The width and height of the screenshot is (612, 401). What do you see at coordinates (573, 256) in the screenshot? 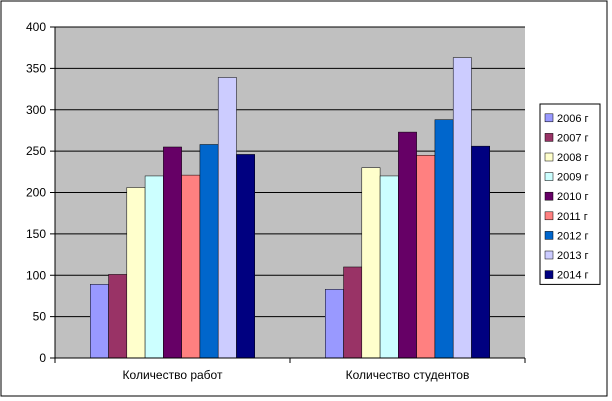
I see `legend-label: 2013 г` at bounding box center [573, 256].